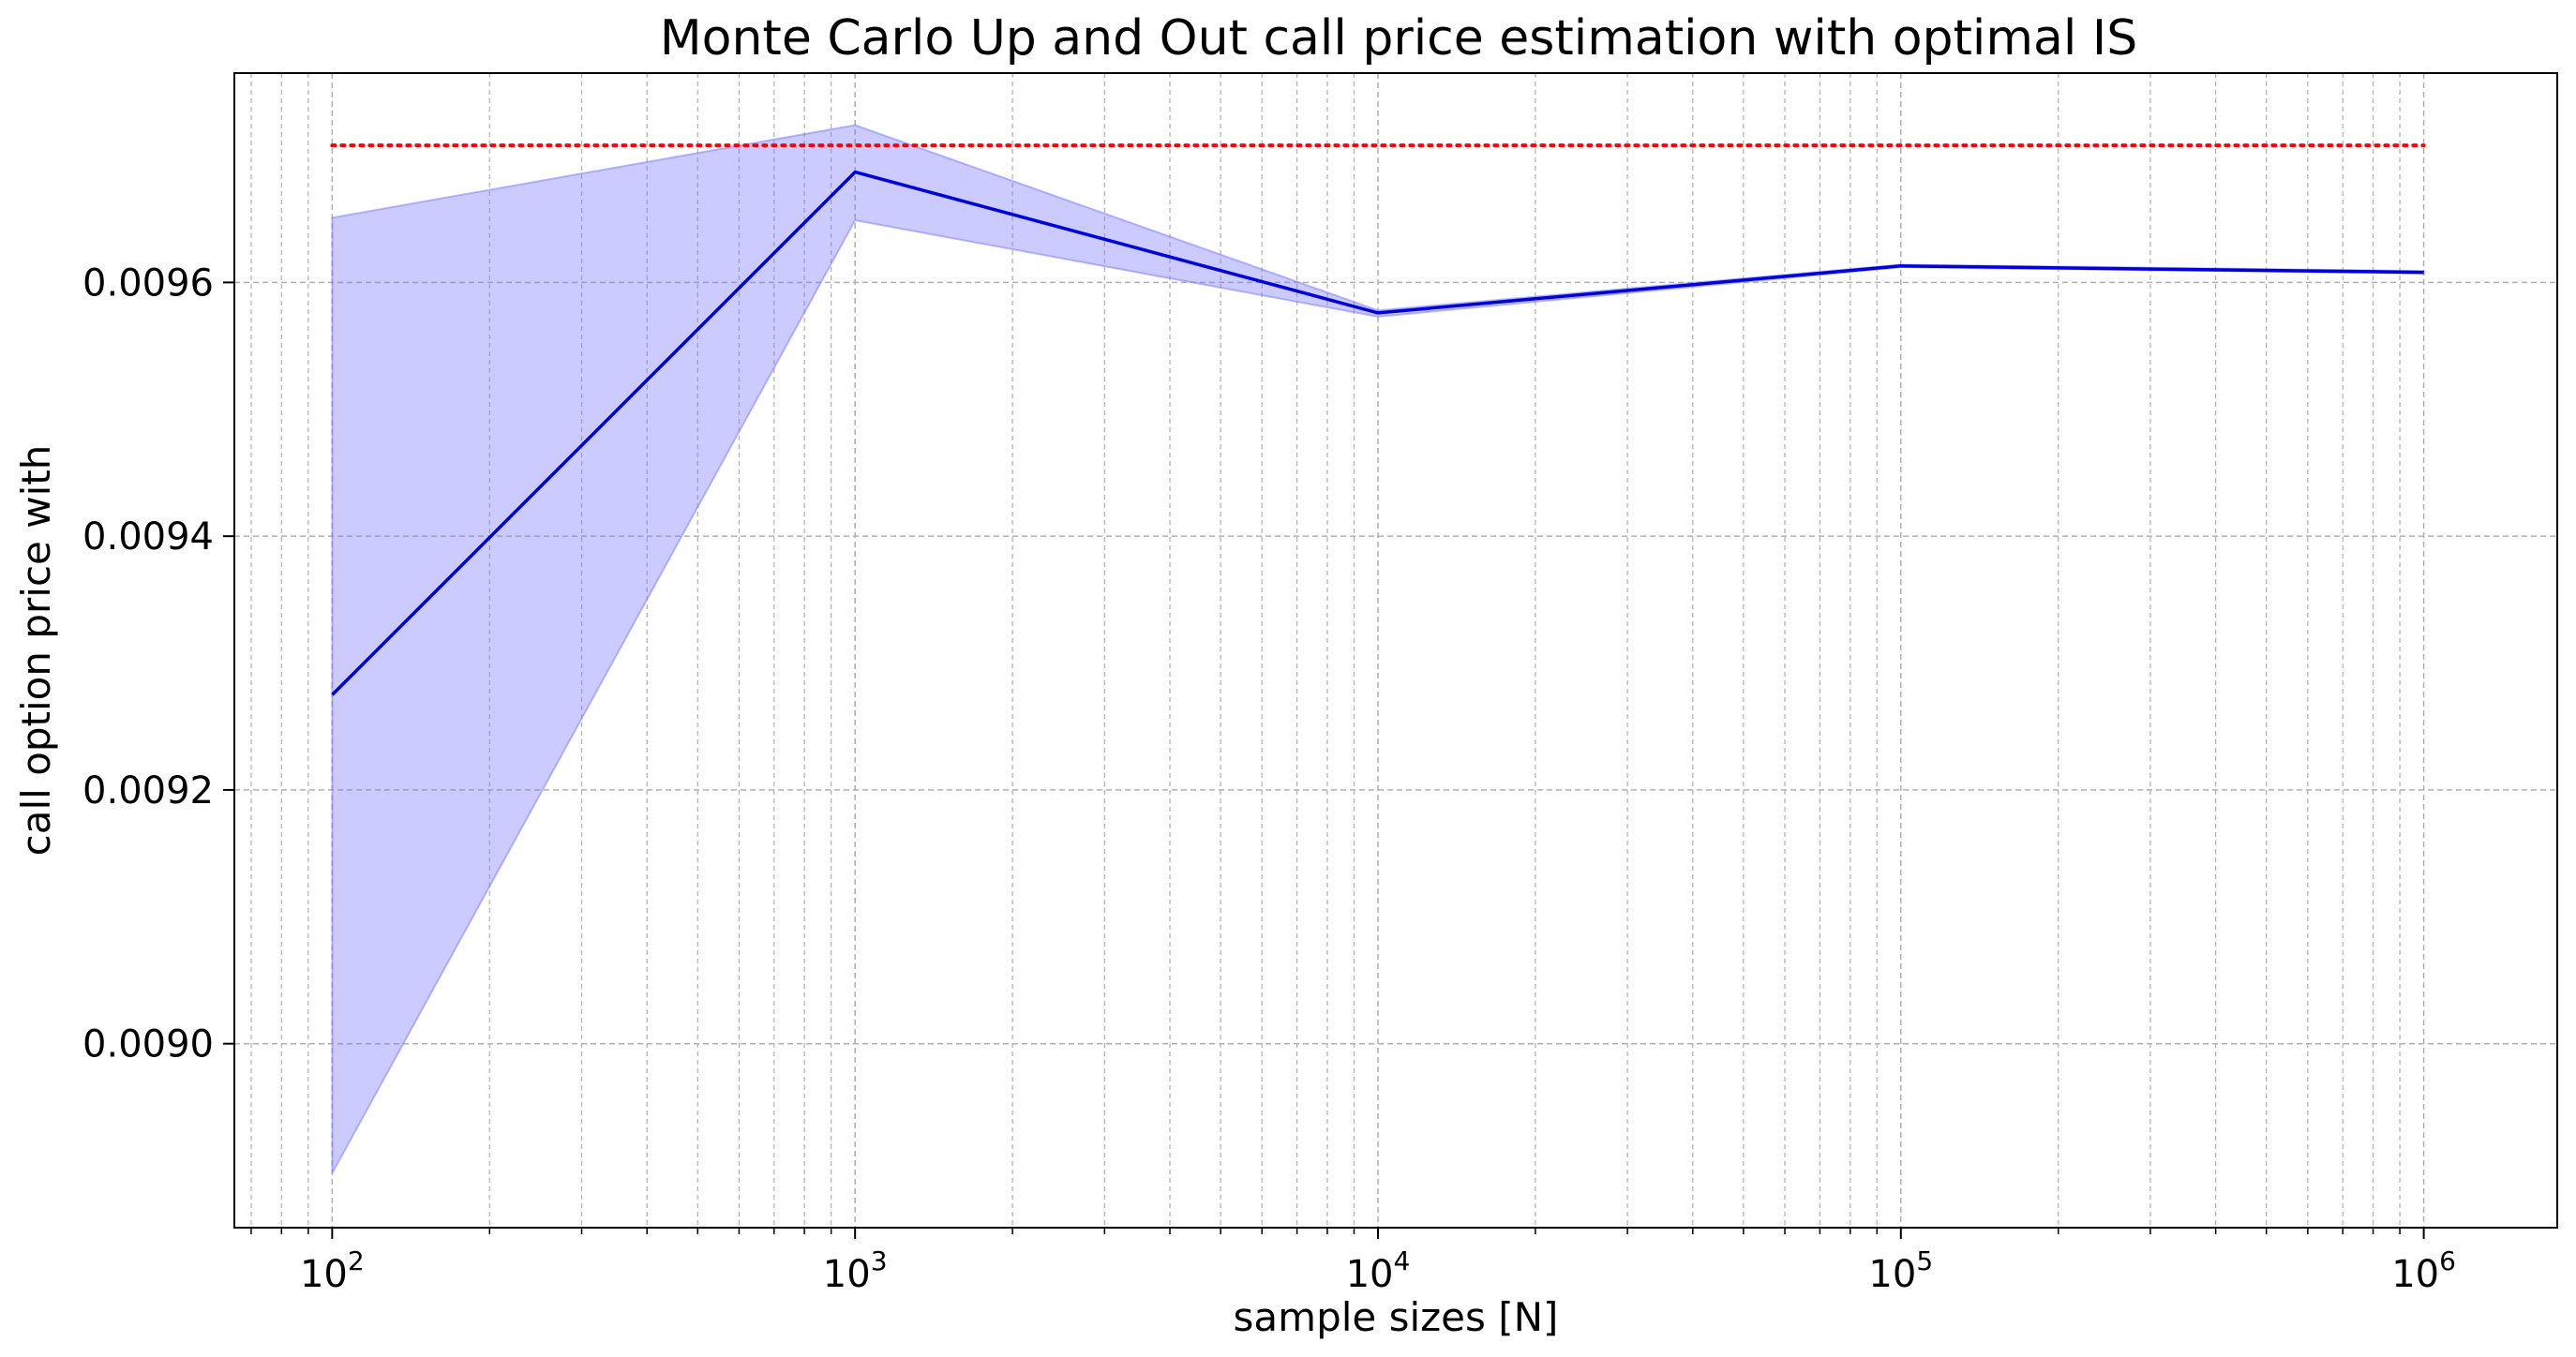  What do you see at coordinates (148, 283) in the screenshot?
I see `y-tick-label: 0.0096` at bounding box center [148, 283].